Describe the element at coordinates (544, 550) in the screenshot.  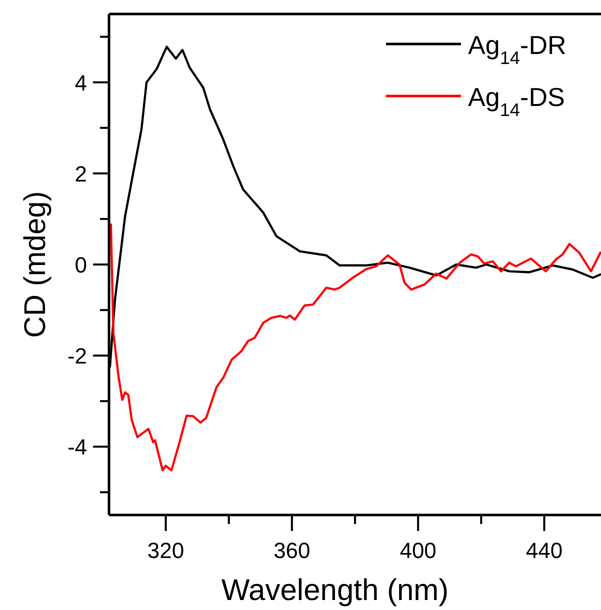
I see `x-tick-label: 440` at that location.